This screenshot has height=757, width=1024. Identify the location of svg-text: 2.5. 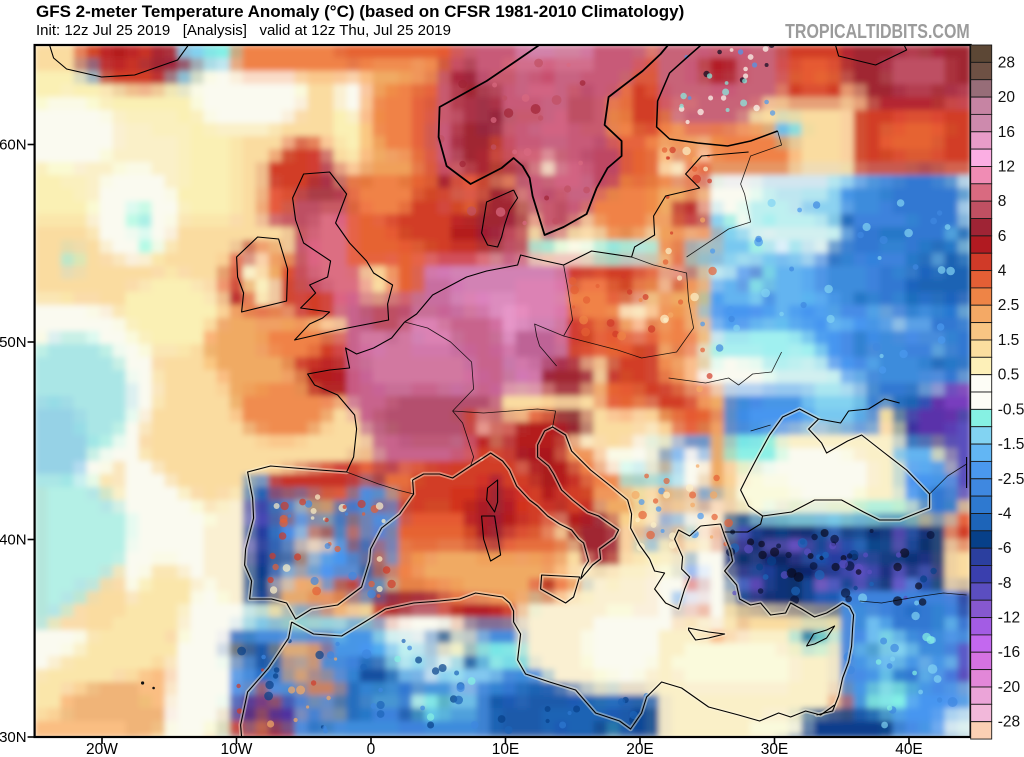
(1009, 305).